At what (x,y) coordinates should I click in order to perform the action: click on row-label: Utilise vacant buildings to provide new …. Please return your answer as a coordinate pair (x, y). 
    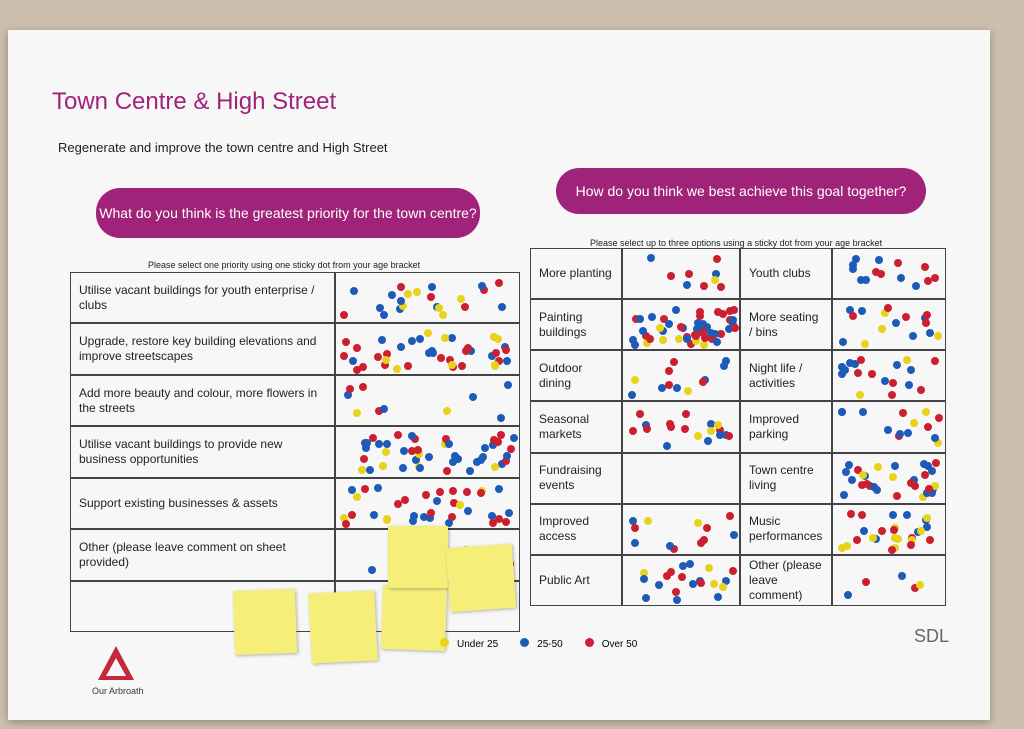
    Looking at the image, I should click on (202, 452).